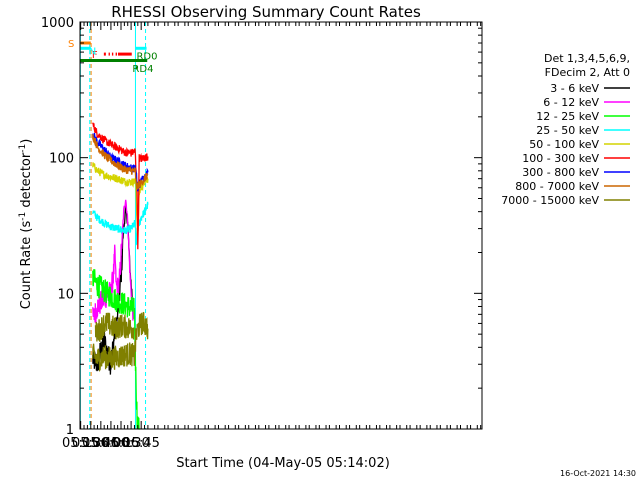  I want to click on y-tick-label: 1000, so click(57, 23).